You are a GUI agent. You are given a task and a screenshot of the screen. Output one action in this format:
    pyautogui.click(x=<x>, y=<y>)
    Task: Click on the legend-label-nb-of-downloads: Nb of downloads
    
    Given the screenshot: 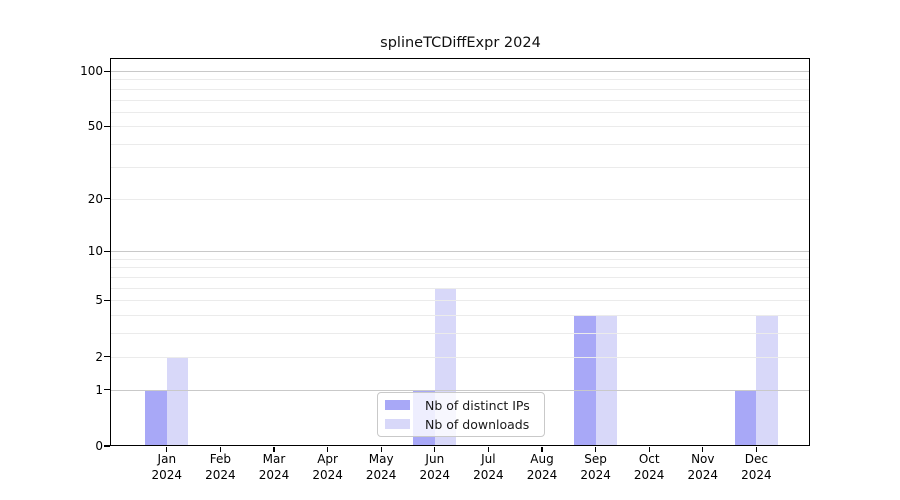 What is the action you would take?
    pyautogui.click(x=477, y=424)
    